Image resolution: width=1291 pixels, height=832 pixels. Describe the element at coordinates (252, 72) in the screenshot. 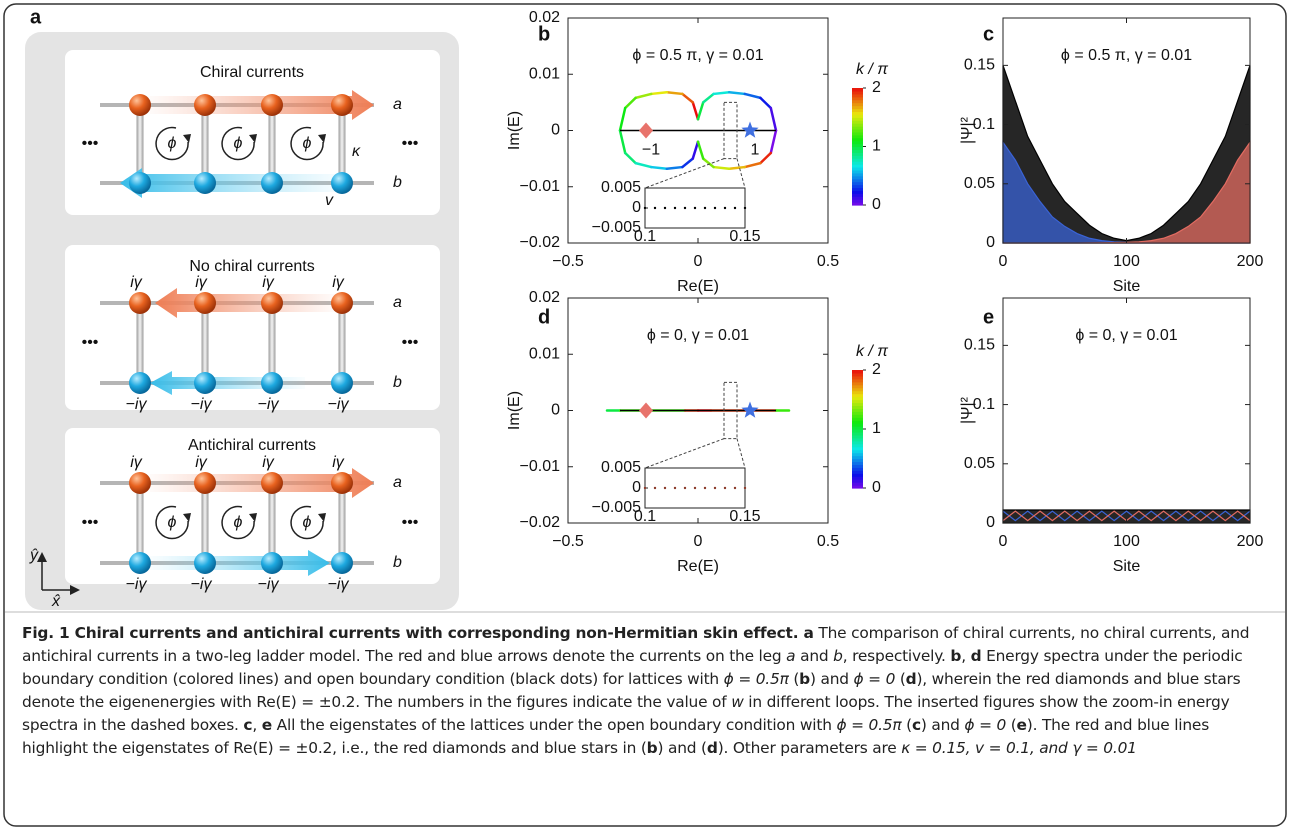

I see `ladder-title: Chiral currents` at that location.